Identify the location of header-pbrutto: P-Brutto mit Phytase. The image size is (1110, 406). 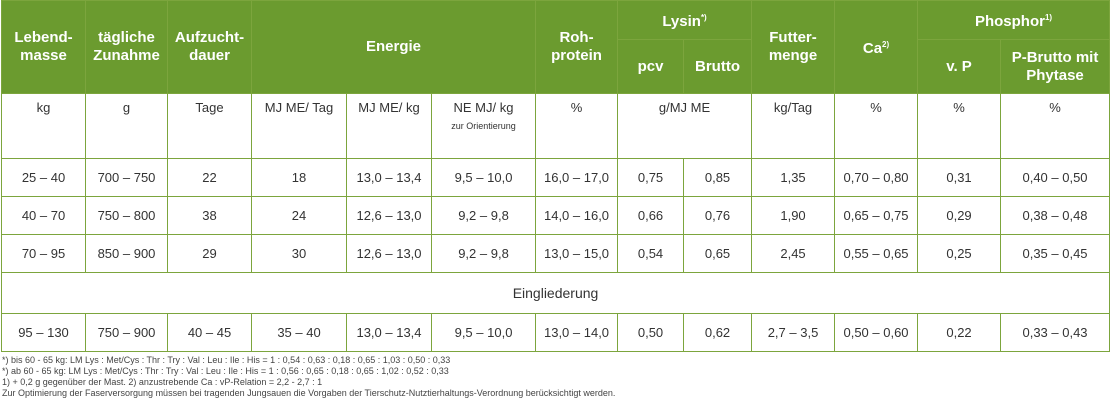
(1055, 66).